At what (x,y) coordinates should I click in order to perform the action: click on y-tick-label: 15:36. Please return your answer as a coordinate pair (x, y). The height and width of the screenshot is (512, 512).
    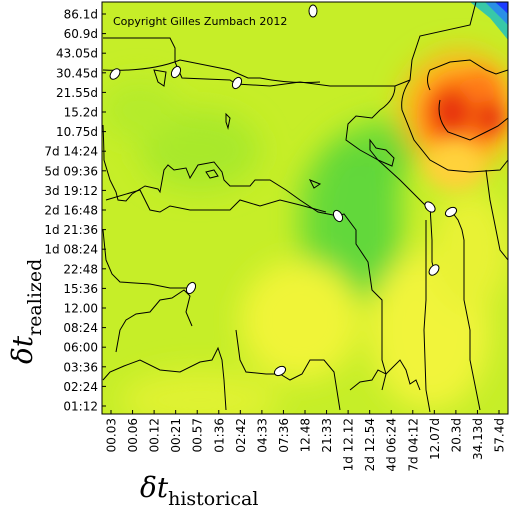
    Looking at the image, I should click on (80, 289).